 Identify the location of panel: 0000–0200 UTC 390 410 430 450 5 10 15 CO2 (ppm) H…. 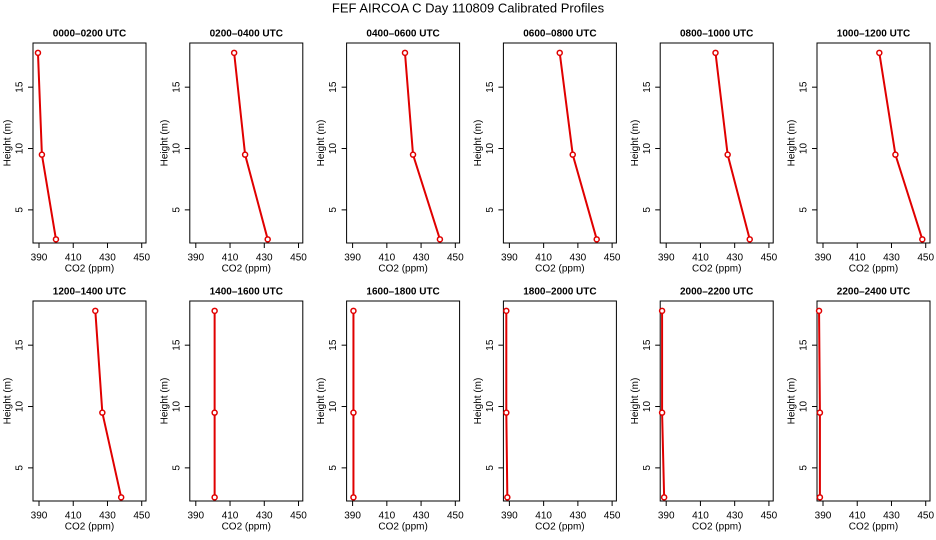
(77, 152).